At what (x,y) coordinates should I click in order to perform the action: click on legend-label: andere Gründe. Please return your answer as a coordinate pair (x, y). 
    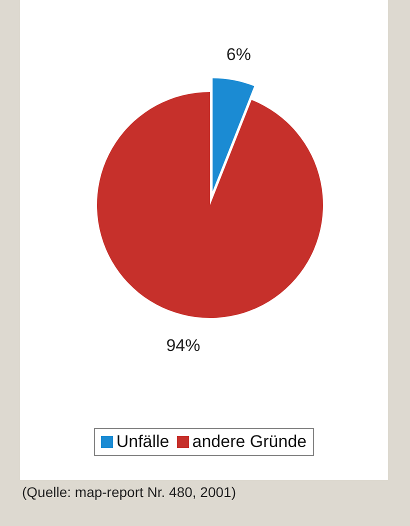
    Looking at the image, I should click on (249, 442).